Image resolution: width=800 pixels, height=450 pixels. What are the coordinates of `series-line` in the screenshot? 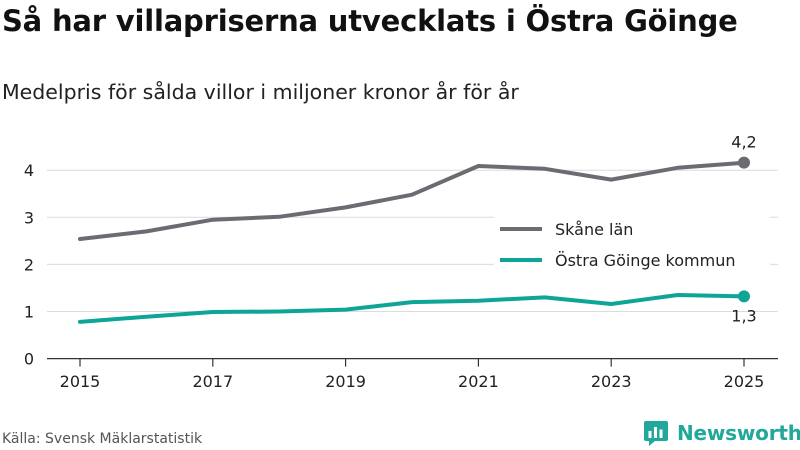 It's located at (412, 308).